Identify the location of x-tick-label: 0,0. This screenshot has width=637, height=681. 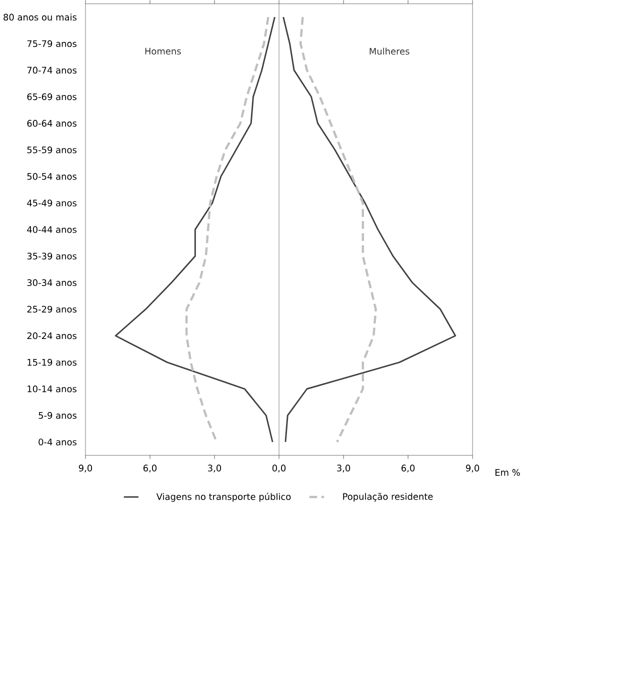
(279, 468).